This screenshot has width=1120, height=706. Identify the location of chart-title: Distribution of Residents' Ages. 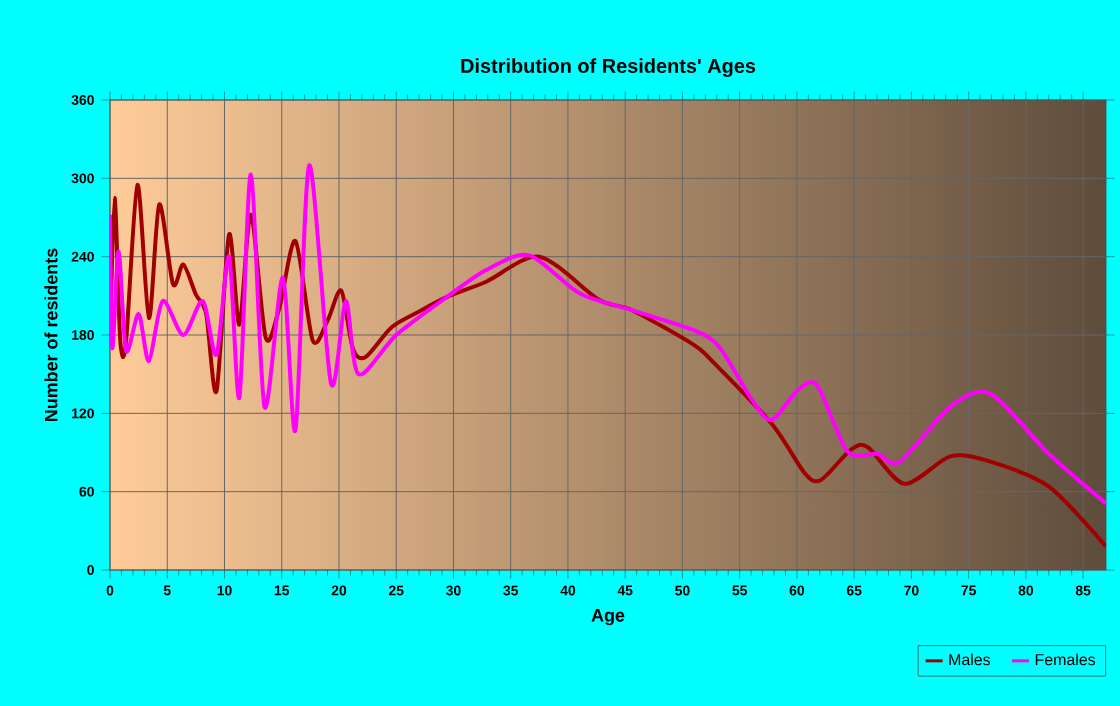
(608, 68).